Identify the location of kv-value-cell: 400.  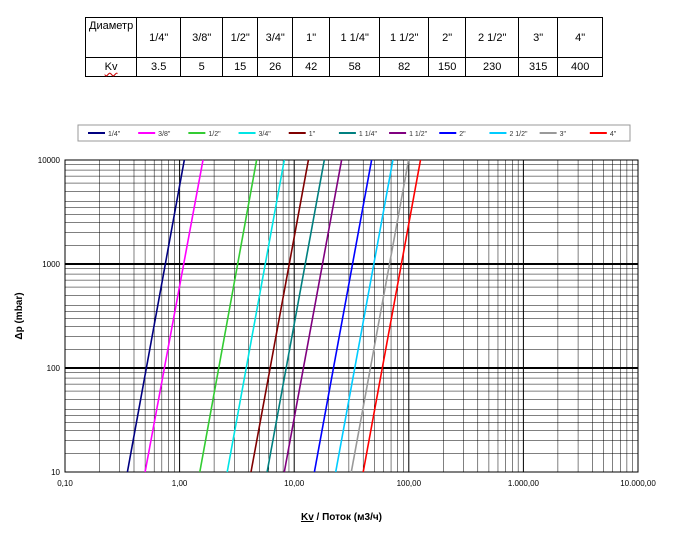
(580, 67).